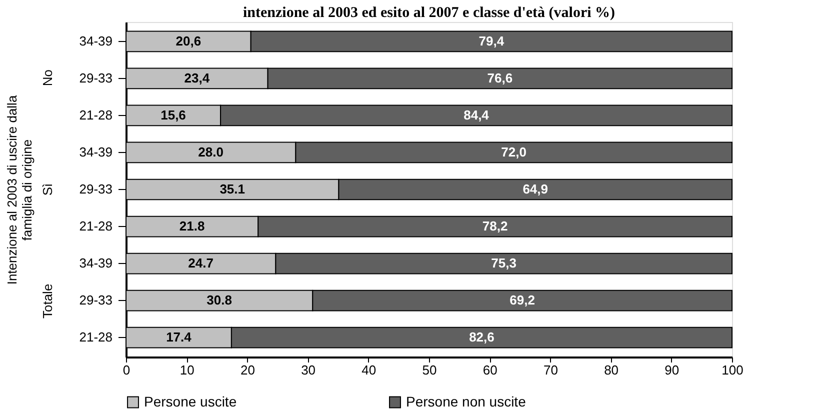 The width and height of the screenshot is (819, 416). What do you see at coordinates (47, 78) in the screenshot?
I see `text: No` at bounding box center [47, 78].